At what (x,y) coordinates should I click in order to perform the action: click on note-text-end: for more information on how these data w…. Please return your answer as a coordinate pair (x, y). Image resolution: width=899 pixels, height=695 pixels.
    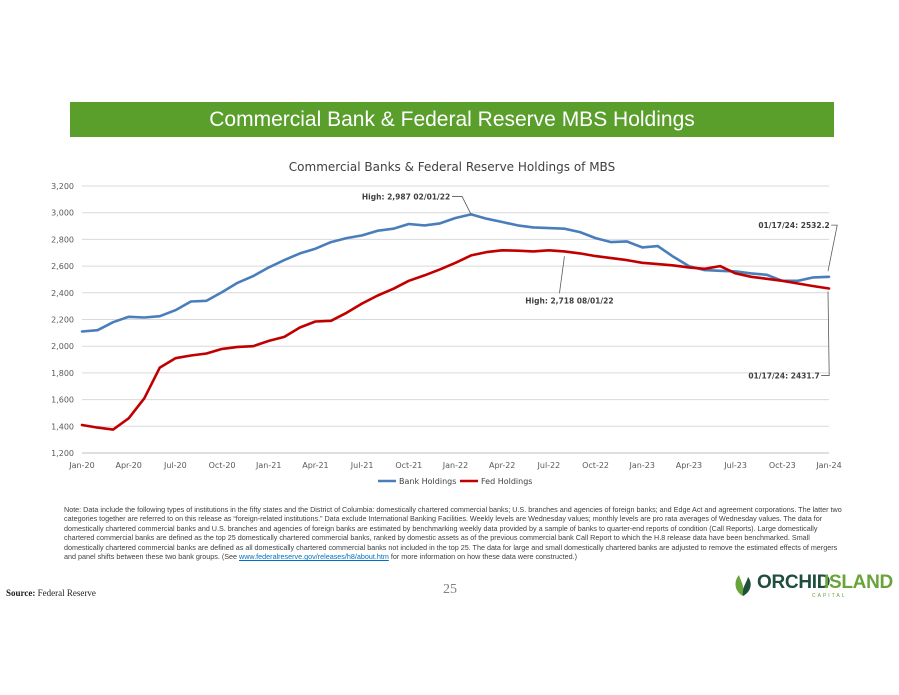
    Looking at the image, I should click on (483, 557).